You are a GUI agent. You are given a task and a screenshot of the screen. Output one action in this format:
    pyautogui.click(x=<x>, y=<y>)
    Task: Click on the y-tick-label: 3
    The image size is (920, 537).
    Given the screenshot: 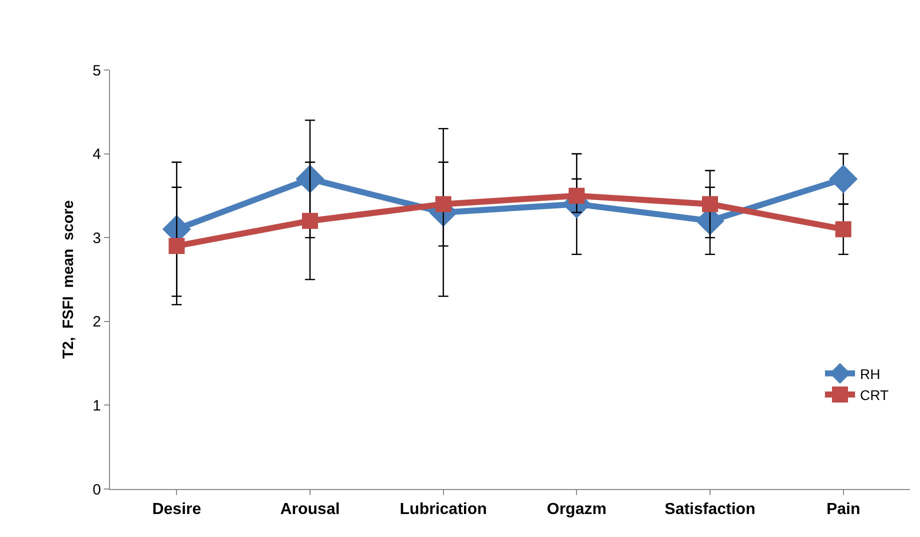 What is the action you would take?
    pyautogui.click(x=96, y=238)
    